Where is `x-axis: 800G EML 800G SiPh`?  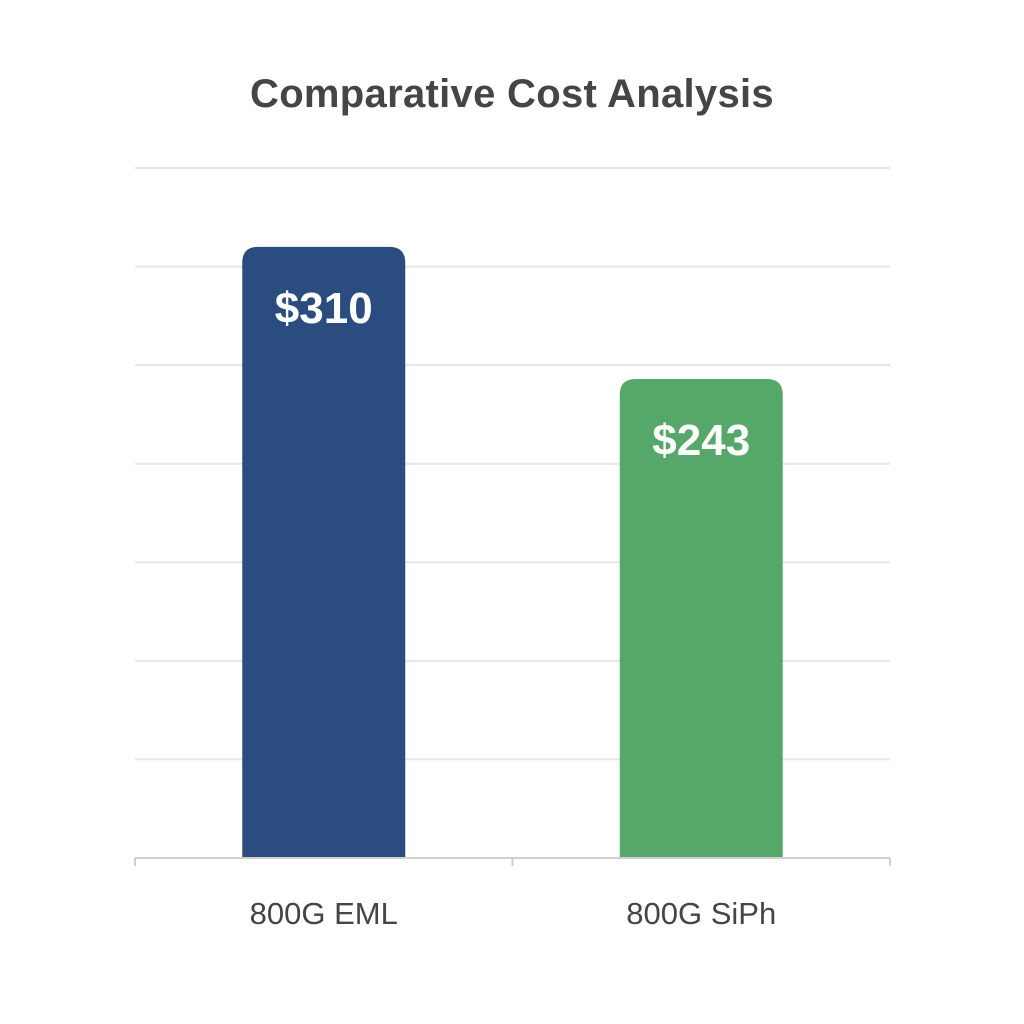
x-axis: 800G EML 800G SiPh is located at coordinates (512, 894).